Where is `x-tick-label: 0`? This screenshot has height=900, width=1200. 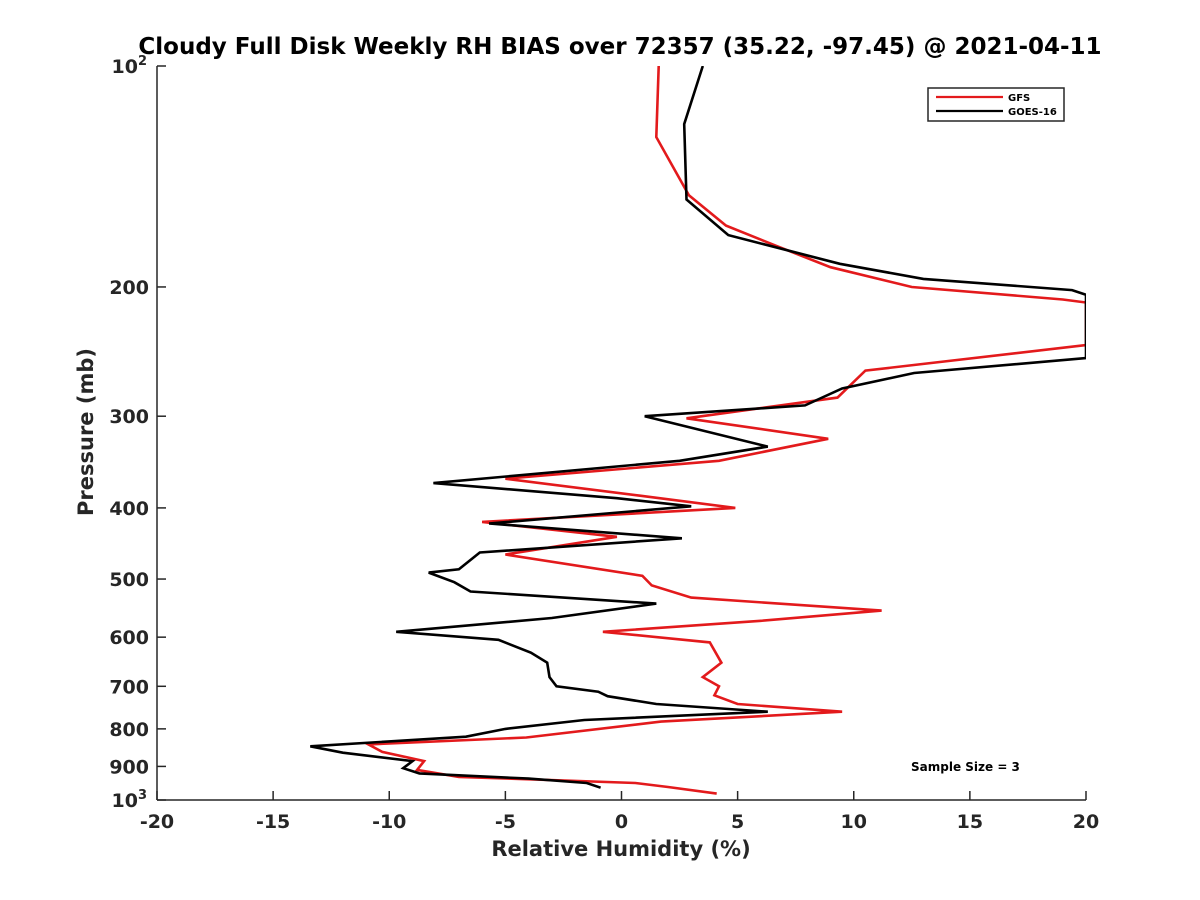
x-tick-label: 0 is located at coordinates (621, 822).